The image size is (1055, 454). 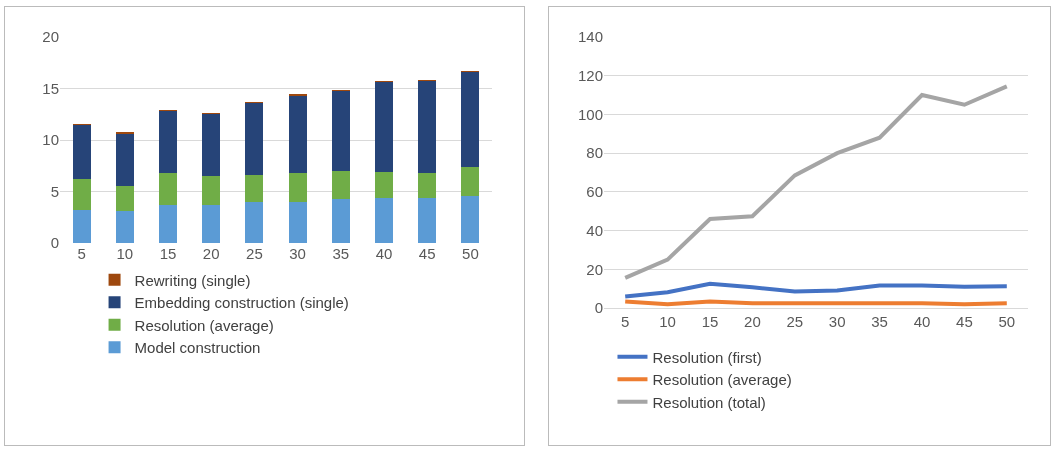 I want to click on y-tick-label: 40, so click(x=594, y=230).